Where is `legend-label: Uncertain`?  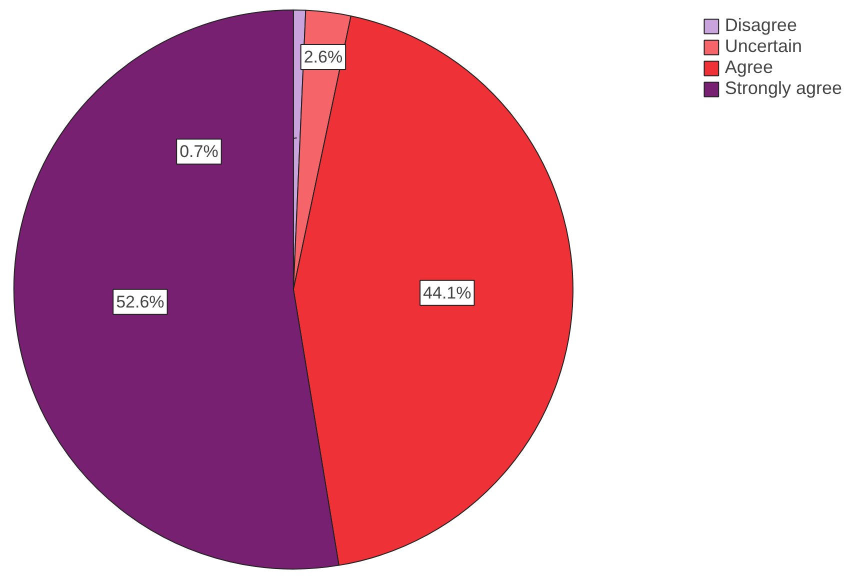
legend-label: Uncertain is located at coordinates (763, 46).